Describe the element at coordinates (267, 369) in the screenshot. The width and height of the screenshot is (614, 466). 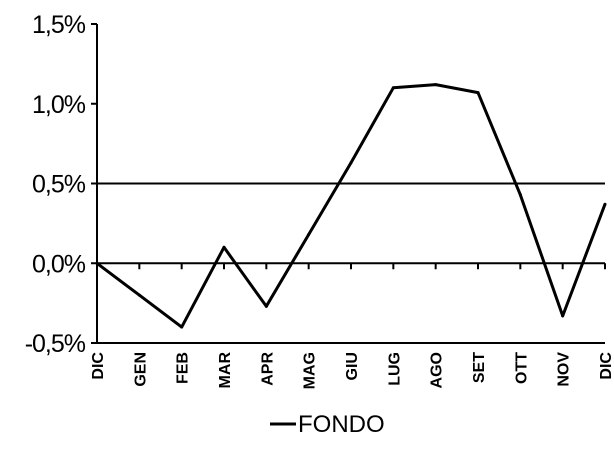
I see `x-tick-label: APR` at that location.